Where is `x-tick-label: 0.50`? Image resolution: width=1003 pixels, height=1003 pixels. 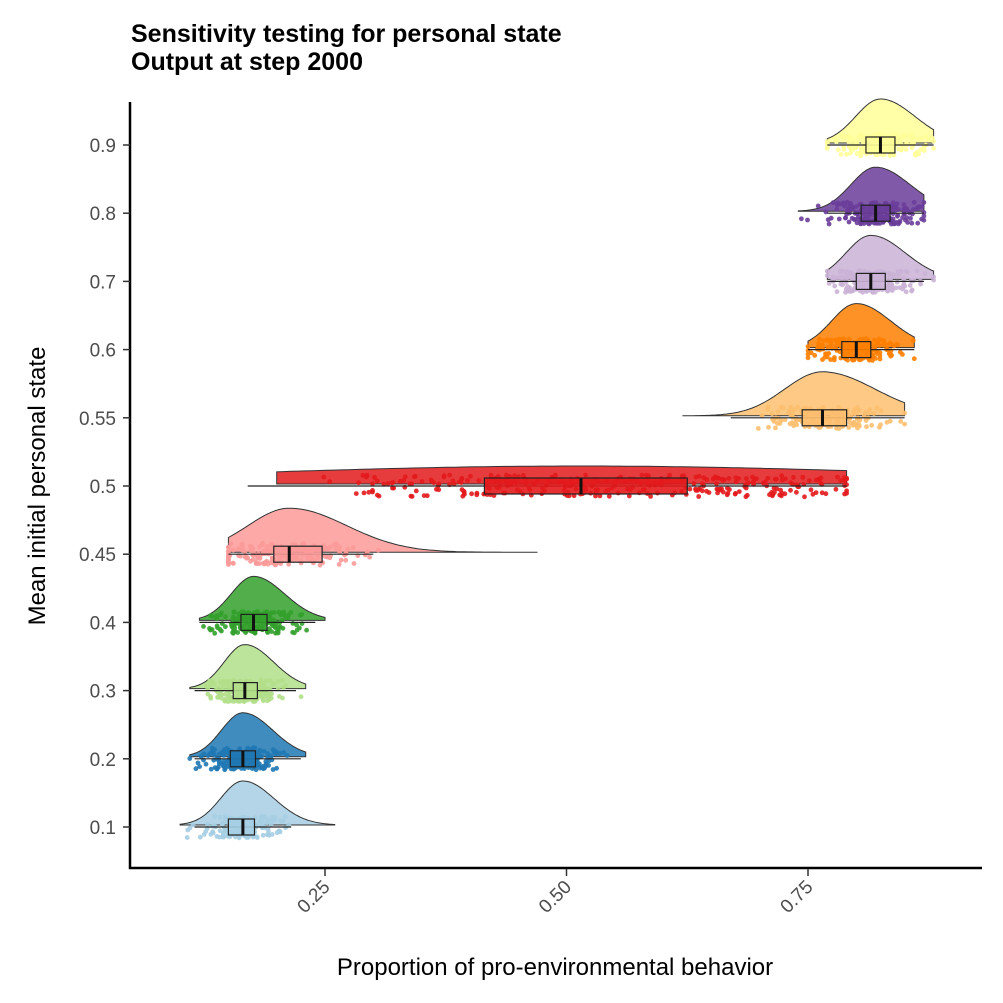
x-tick-label: 0.50 is located at coordinates (555, 897).